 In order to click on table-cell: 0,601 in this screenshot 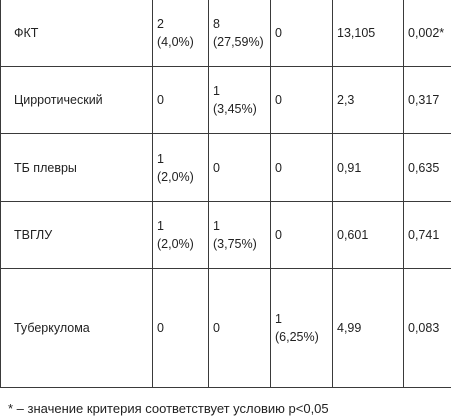, I will do `click(368, 235)`.